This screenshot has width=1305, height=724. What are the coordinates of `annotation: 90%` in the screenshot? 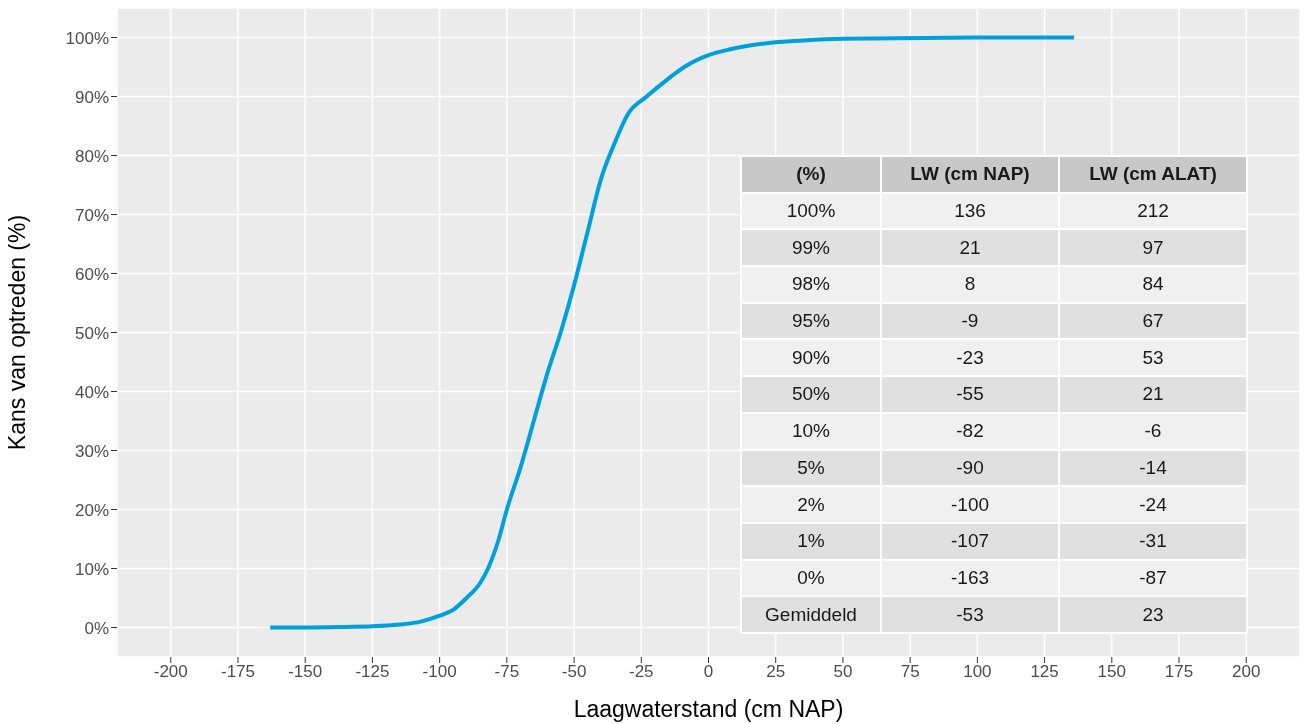 It's located at (811, 358).